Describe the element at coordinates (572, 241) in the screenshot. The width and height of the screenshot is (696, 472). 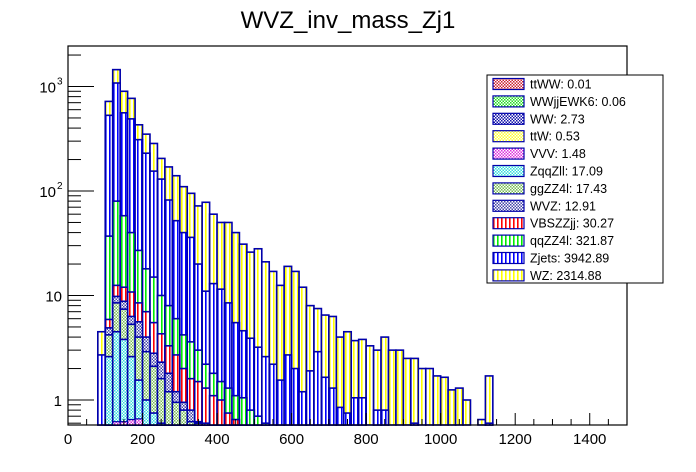
I see `legend-label: qqZZ4l: 321.87` at that location.